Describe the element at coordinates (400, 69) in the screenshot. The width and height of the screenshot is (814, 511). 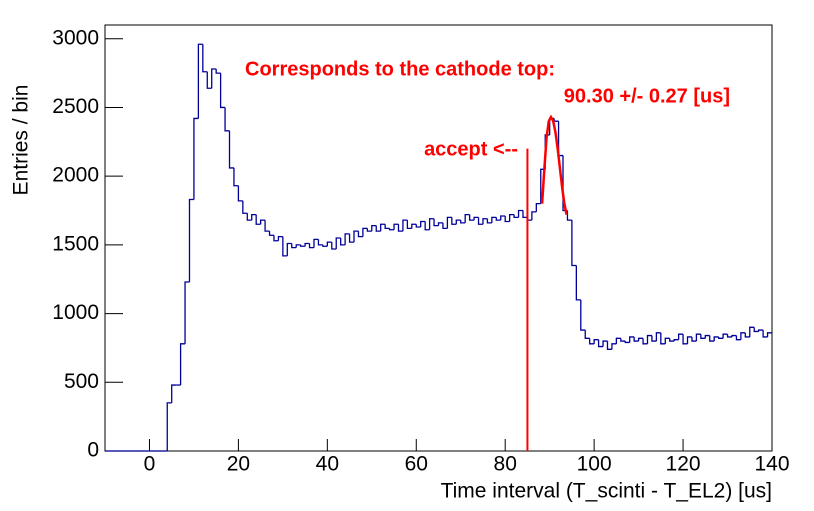
I see `annotation: Corresponds to the cathode top:` at that location.